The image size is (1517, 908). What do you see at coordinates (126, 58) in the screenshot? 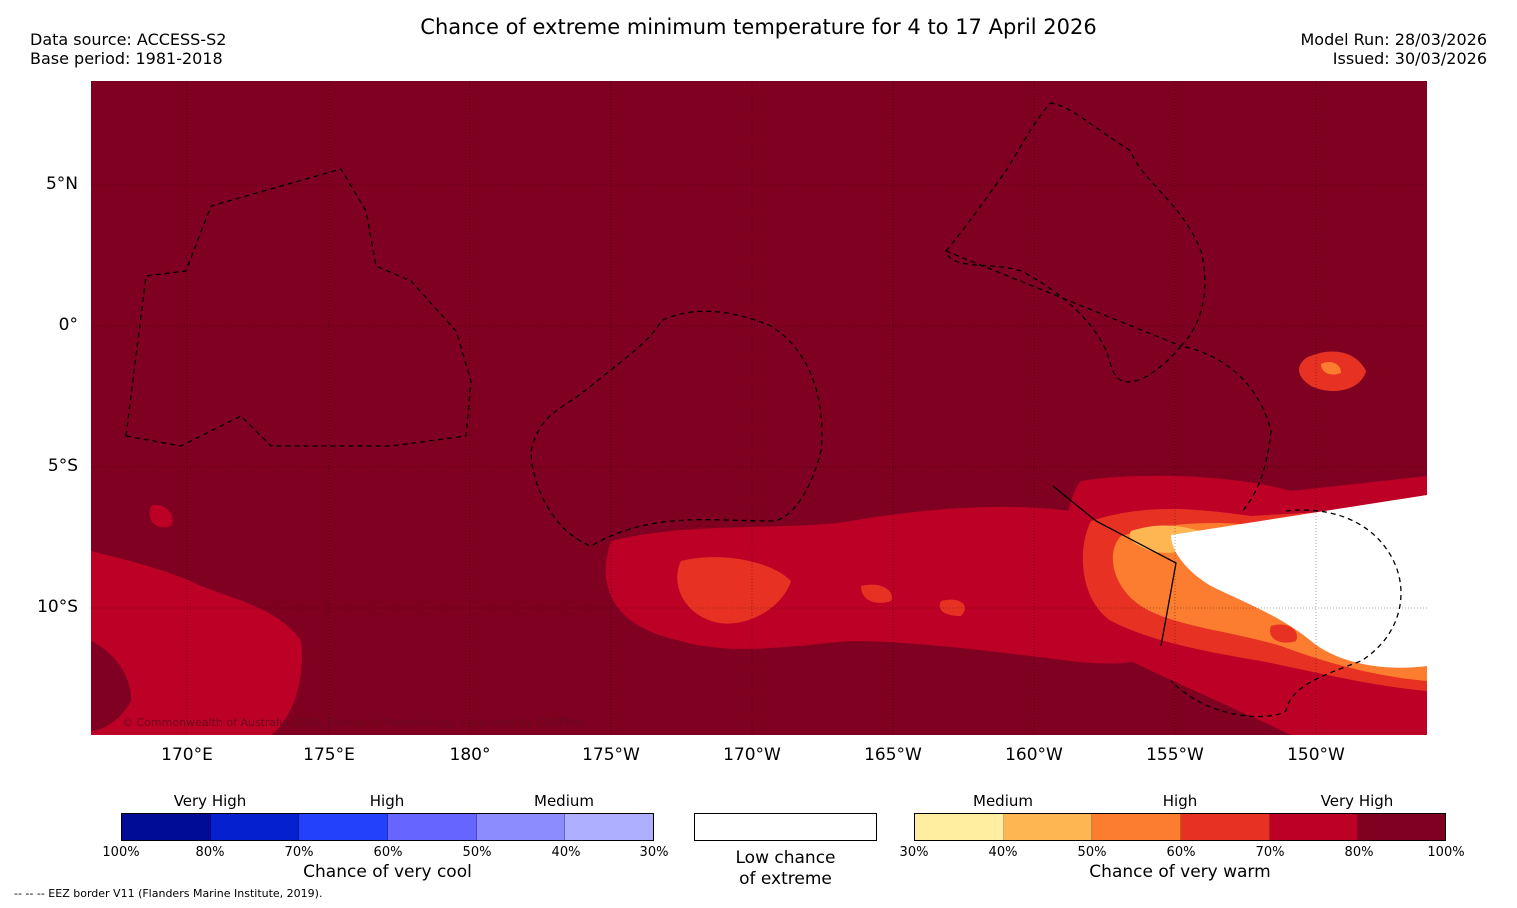
I see `base-period: Base period: 1981-2018` at bounding box center [126, 58].